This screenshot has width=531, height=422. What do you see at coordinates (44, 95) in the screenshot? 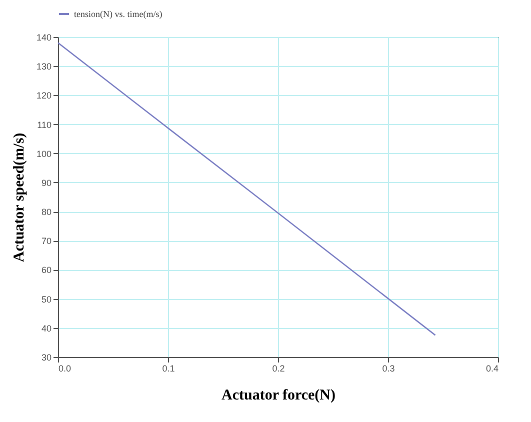
I see `y-tick-label: 120` at bounding box center [44, 95].